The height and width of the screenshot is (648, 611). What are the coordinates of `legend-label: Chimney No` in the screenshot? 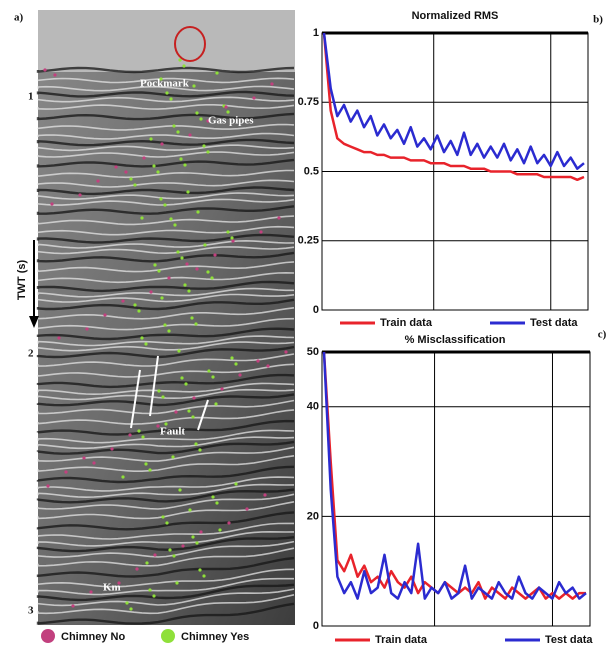 It's located at (93, 637).